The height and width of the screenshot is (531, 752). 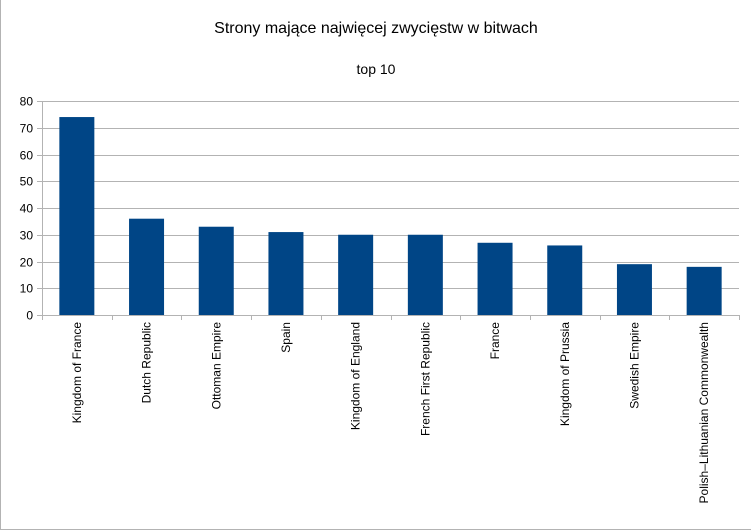 I want to click on x-tick-label: French First Republic, so click(x=425, y=379).